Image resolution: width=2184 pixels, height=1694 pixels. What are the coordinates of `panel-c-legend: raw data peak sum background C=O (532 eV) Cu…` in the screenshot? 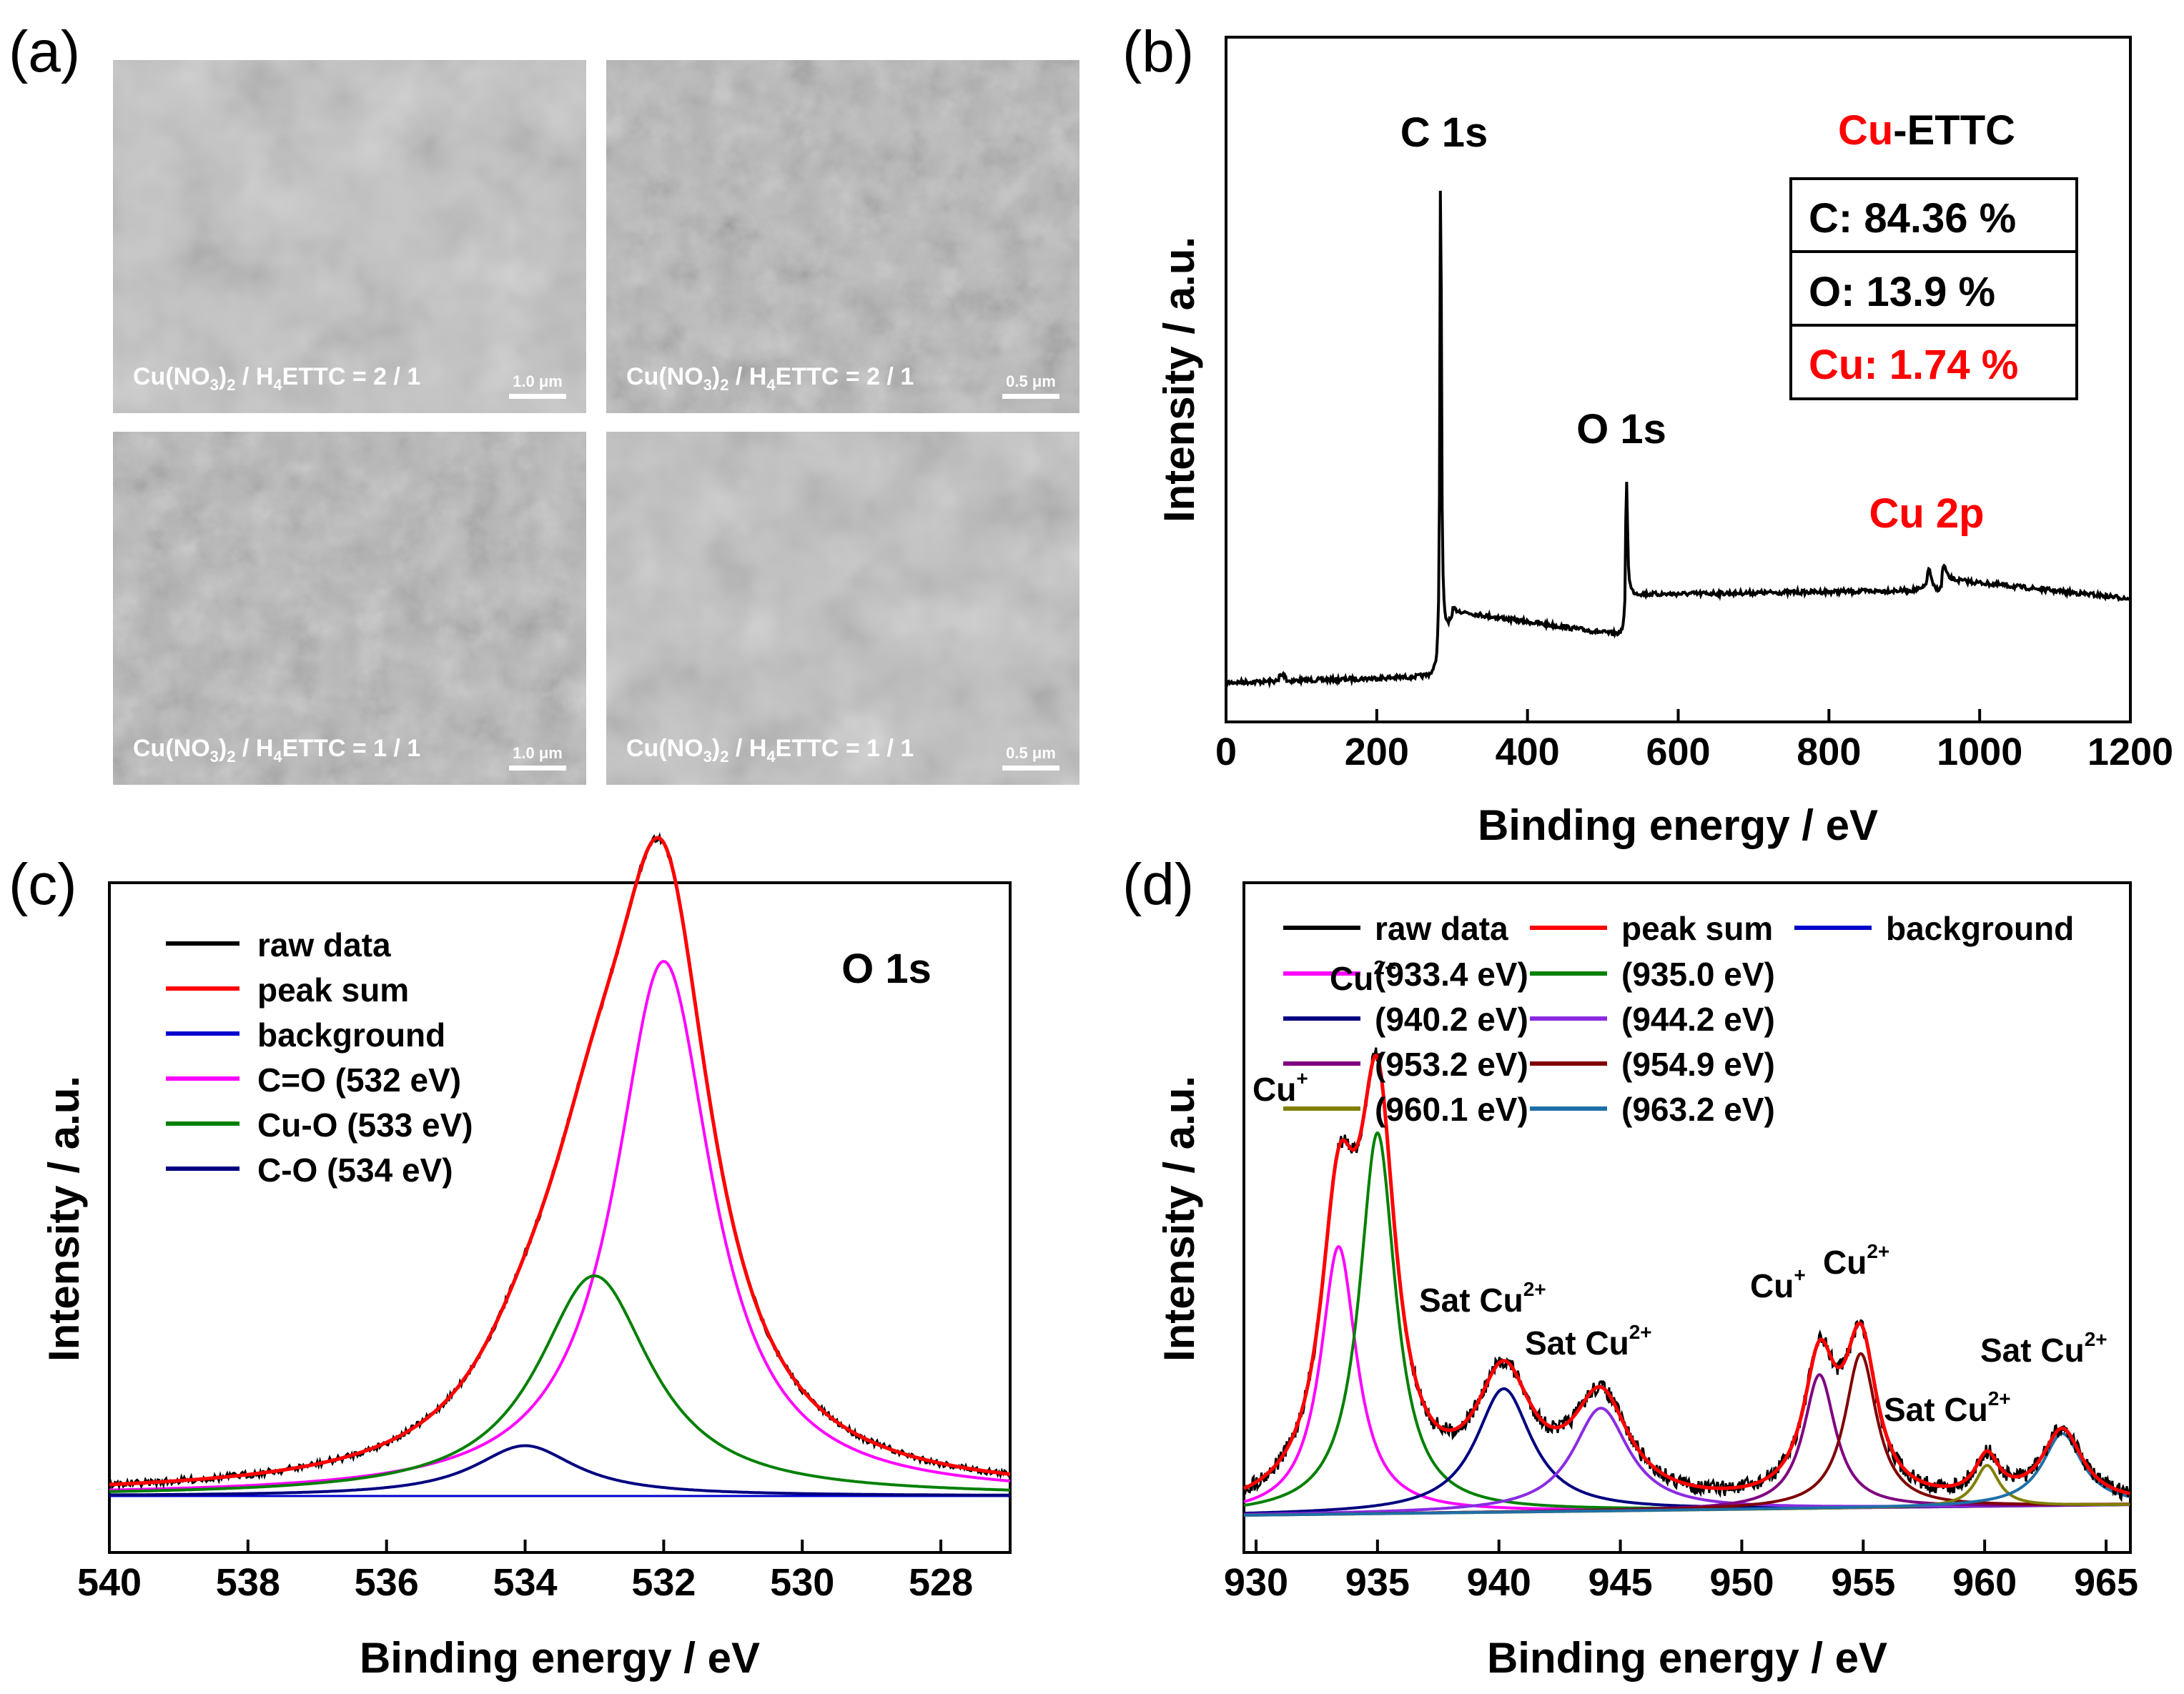 It's located at (319, 1057).